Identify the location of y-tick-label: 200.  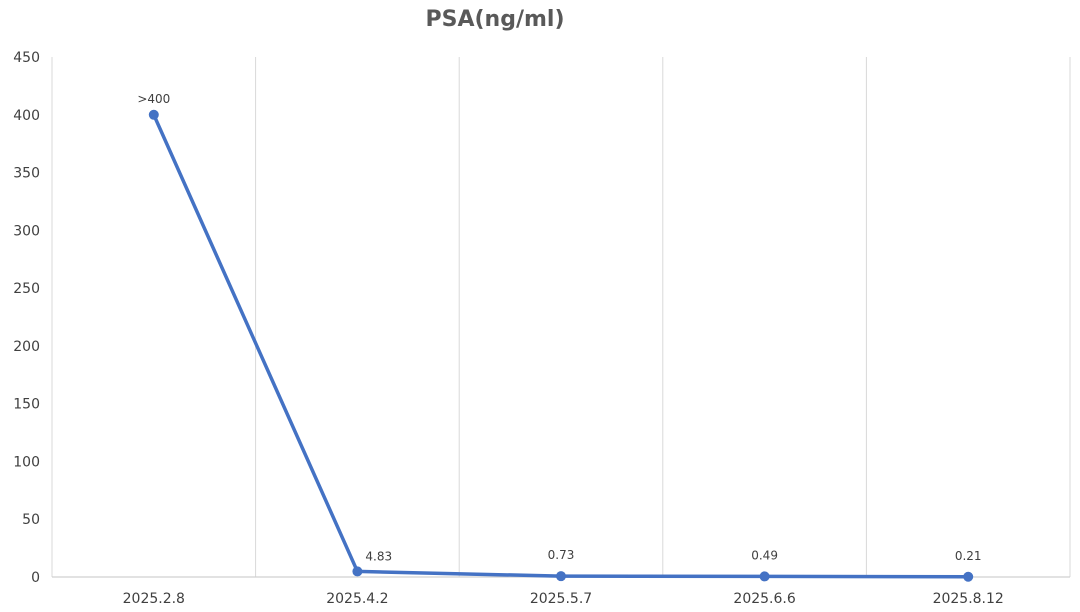
(26, 347).